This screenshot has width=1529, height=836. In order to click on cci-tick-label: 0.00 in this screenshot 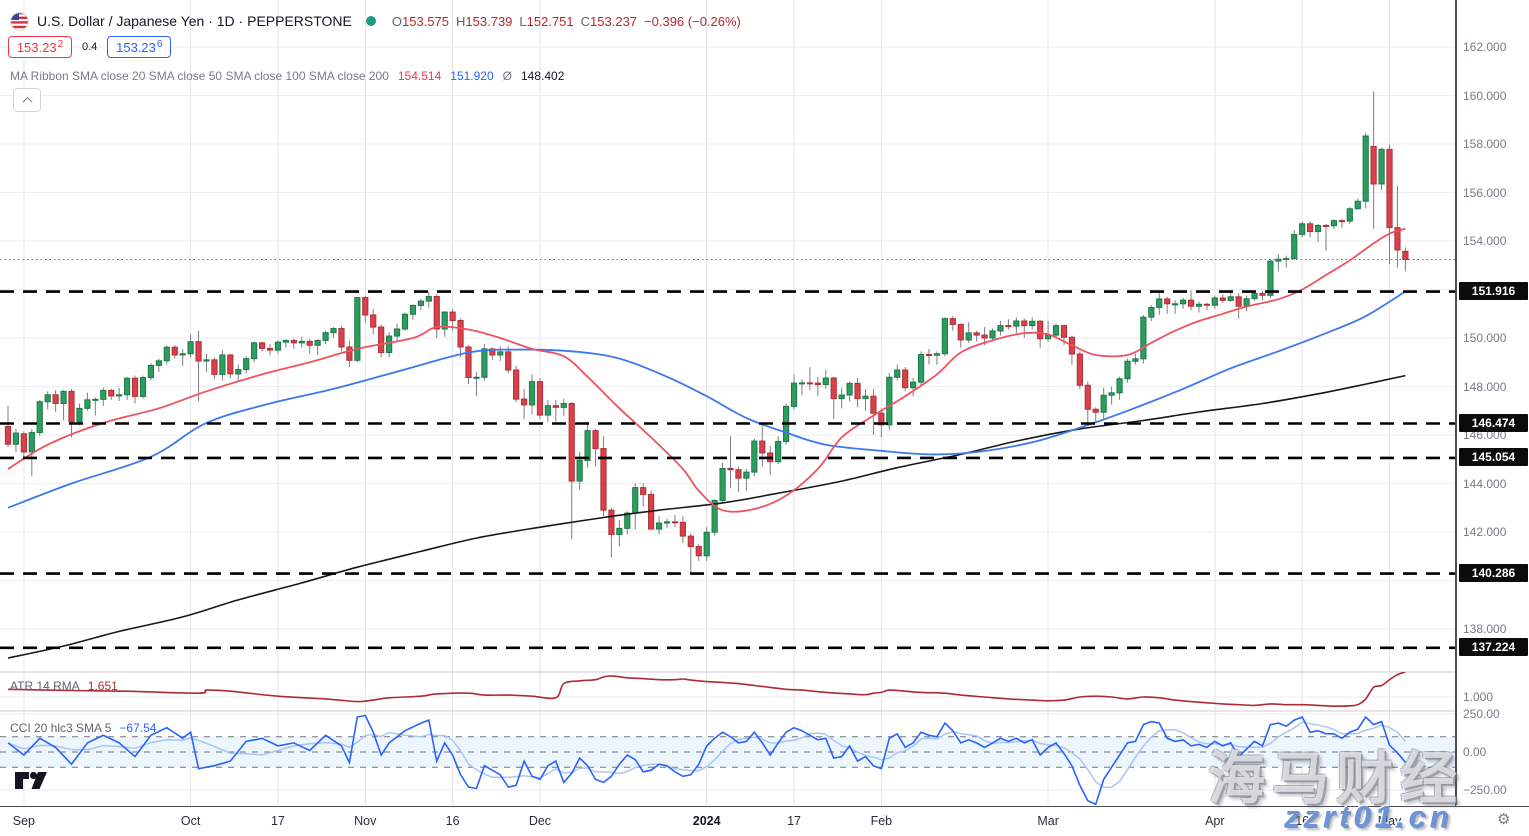, I will do `click(1475, 752)`.